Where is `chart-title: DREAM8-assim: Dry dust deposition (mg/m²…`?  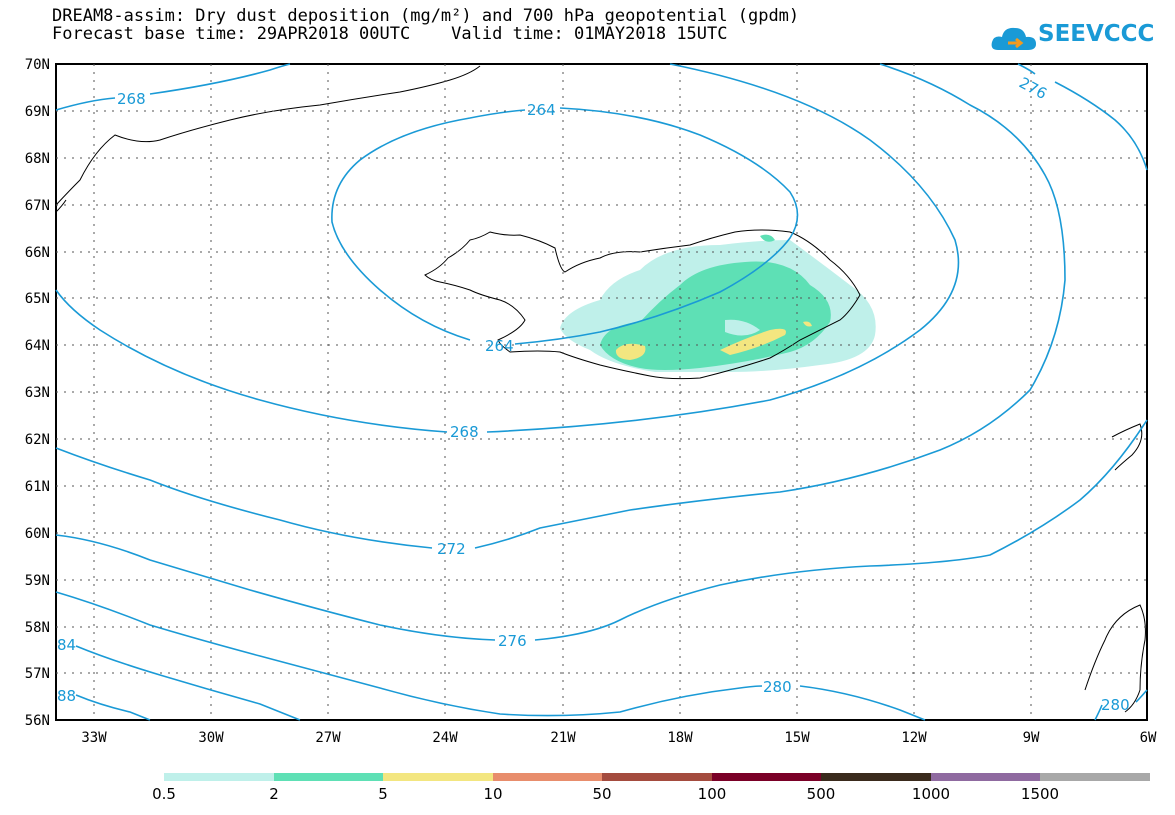 chart-title: DREAM8-assim: Dry dust deposition (mg/m²… is located at coordinates (426, 16).